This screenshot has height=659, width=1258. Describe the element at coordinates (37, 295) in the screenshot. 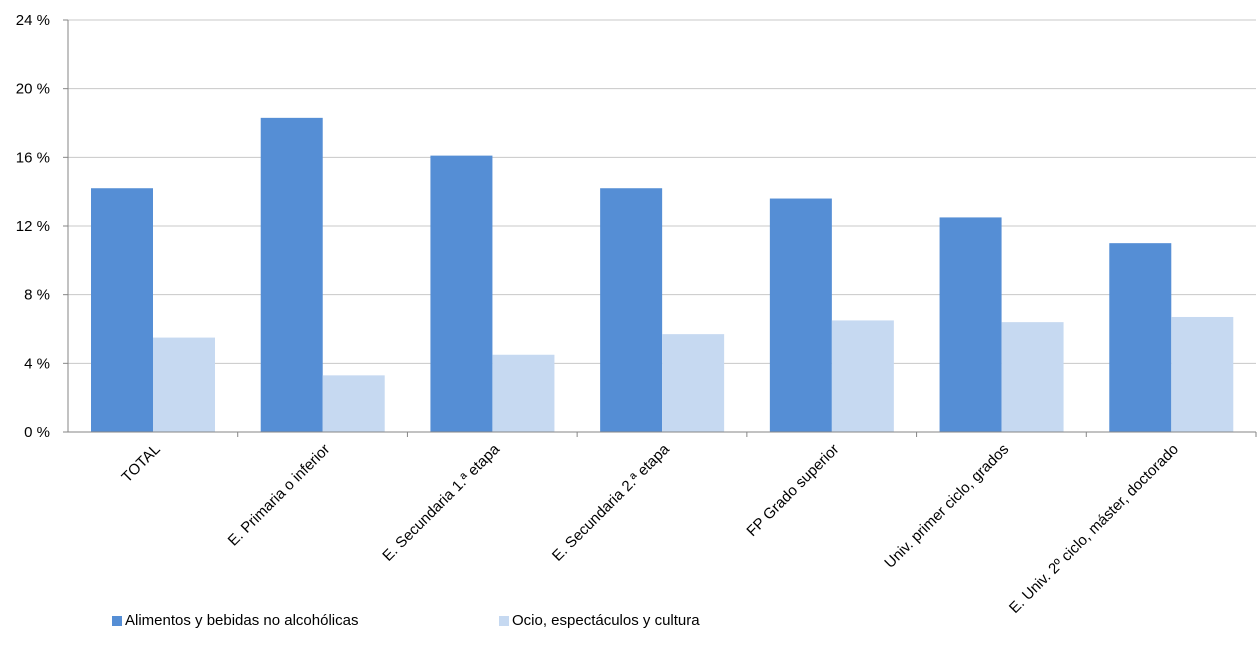

I see `y-tick-label: 8 %` at that location.